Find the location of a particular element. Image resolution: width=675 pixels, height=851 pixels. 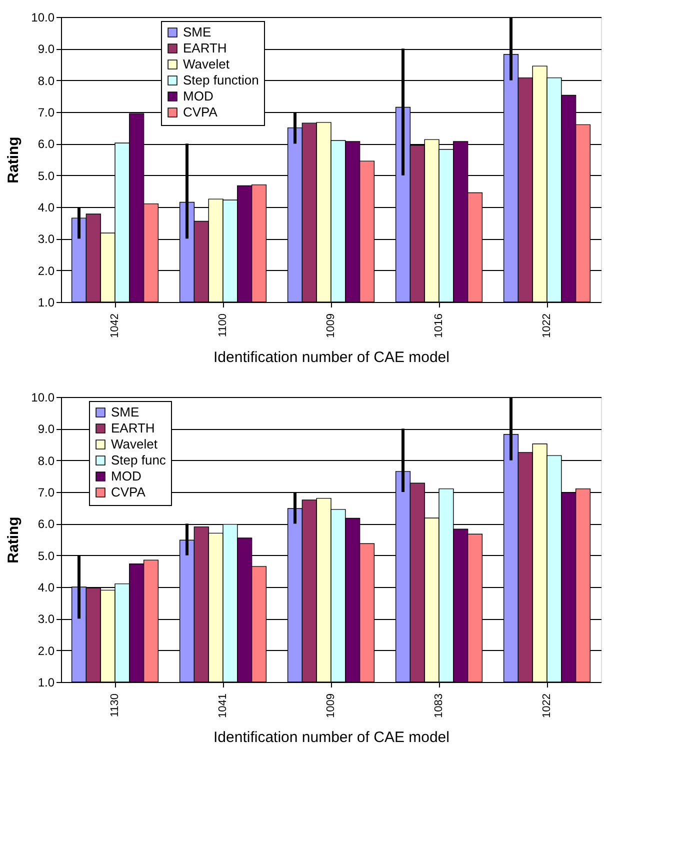

x-tick-label: 1042 is located at coordinates (115, 326).